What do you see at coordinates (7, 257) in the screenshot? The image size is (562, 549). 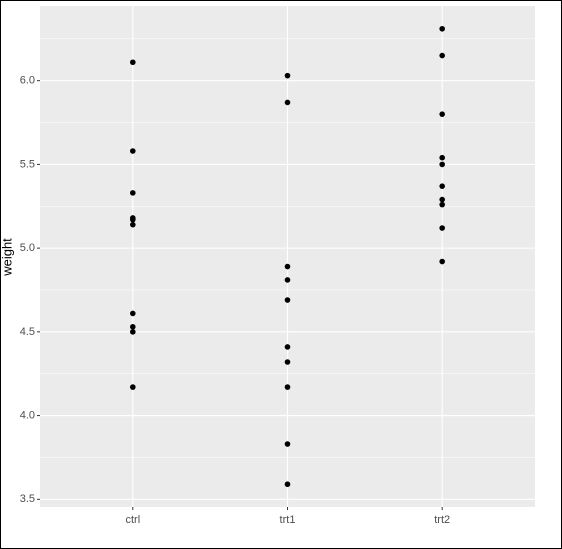 I see `y-axis-title: weight` at bounding box center [7, 257].